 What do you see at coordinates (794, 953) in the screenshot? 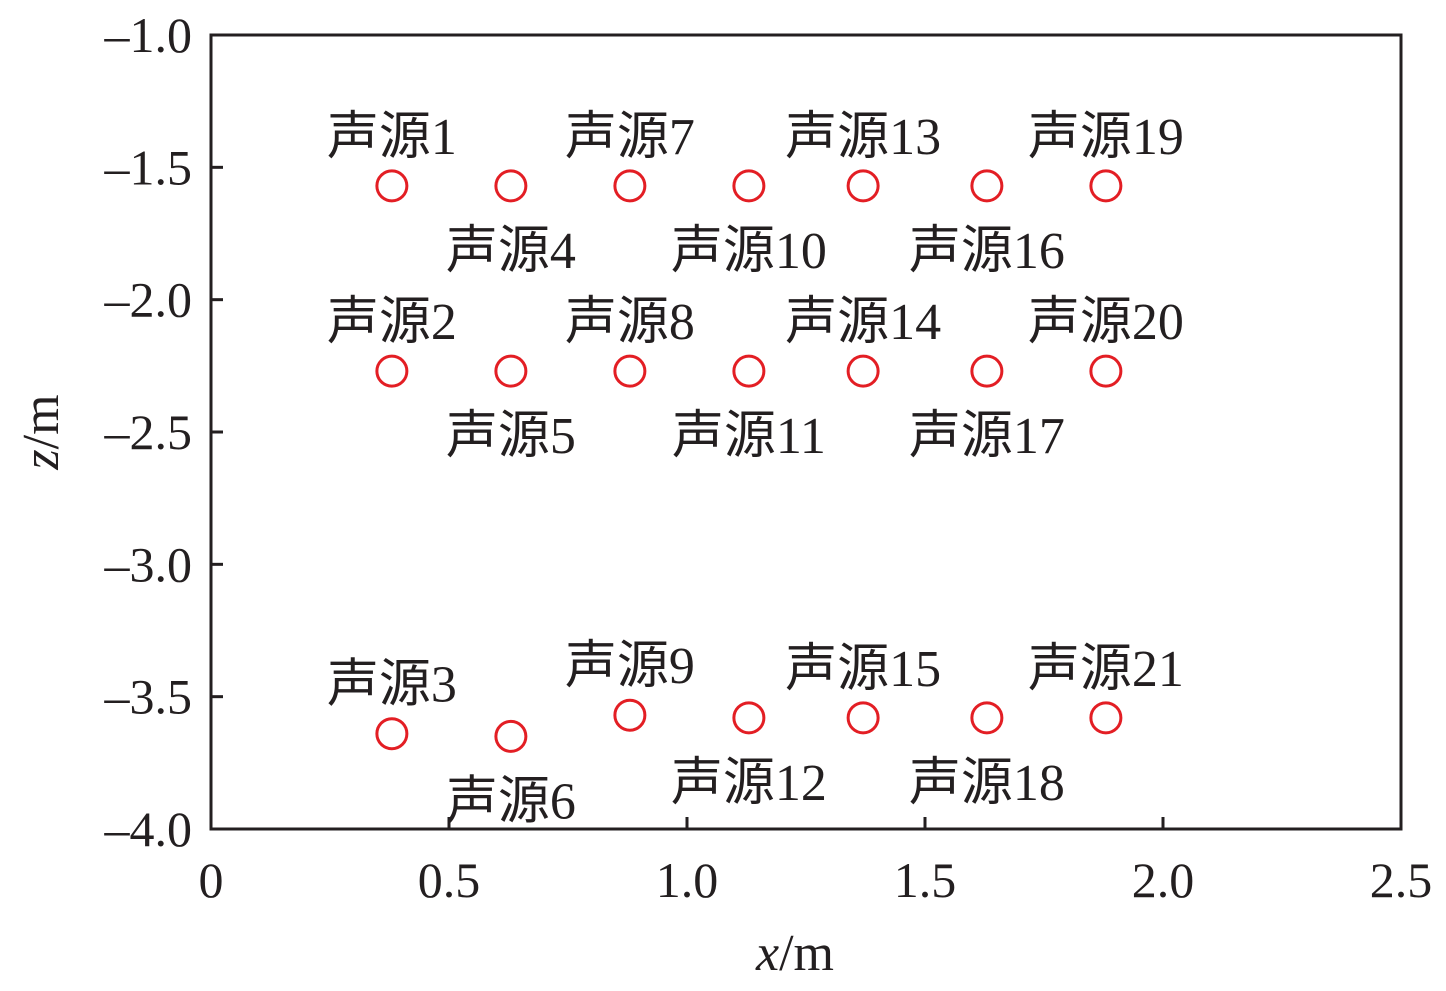
I see `x-axis-label: x/m` at bounding box center [794, 953].